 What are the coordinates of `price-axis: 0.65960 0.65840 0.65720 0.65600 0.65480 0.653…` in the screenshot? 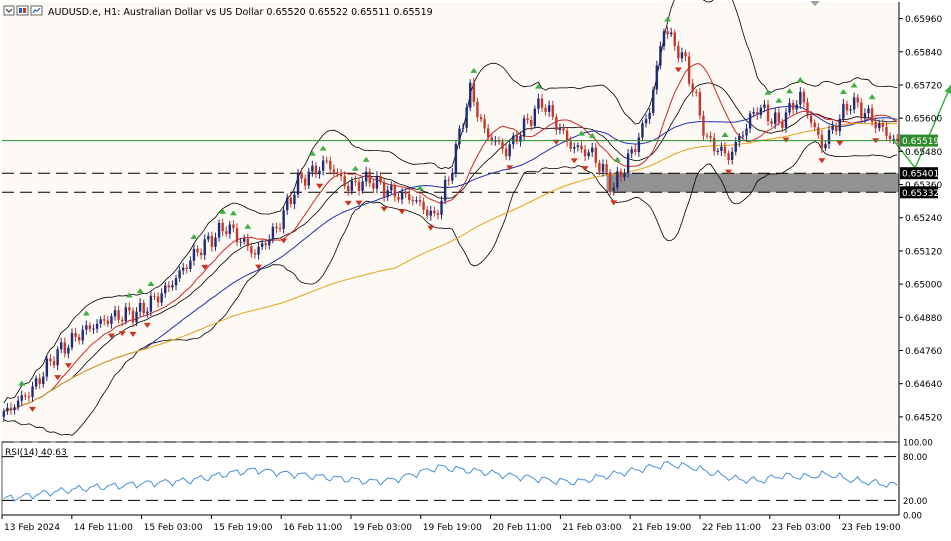 It's located at (920, 262).